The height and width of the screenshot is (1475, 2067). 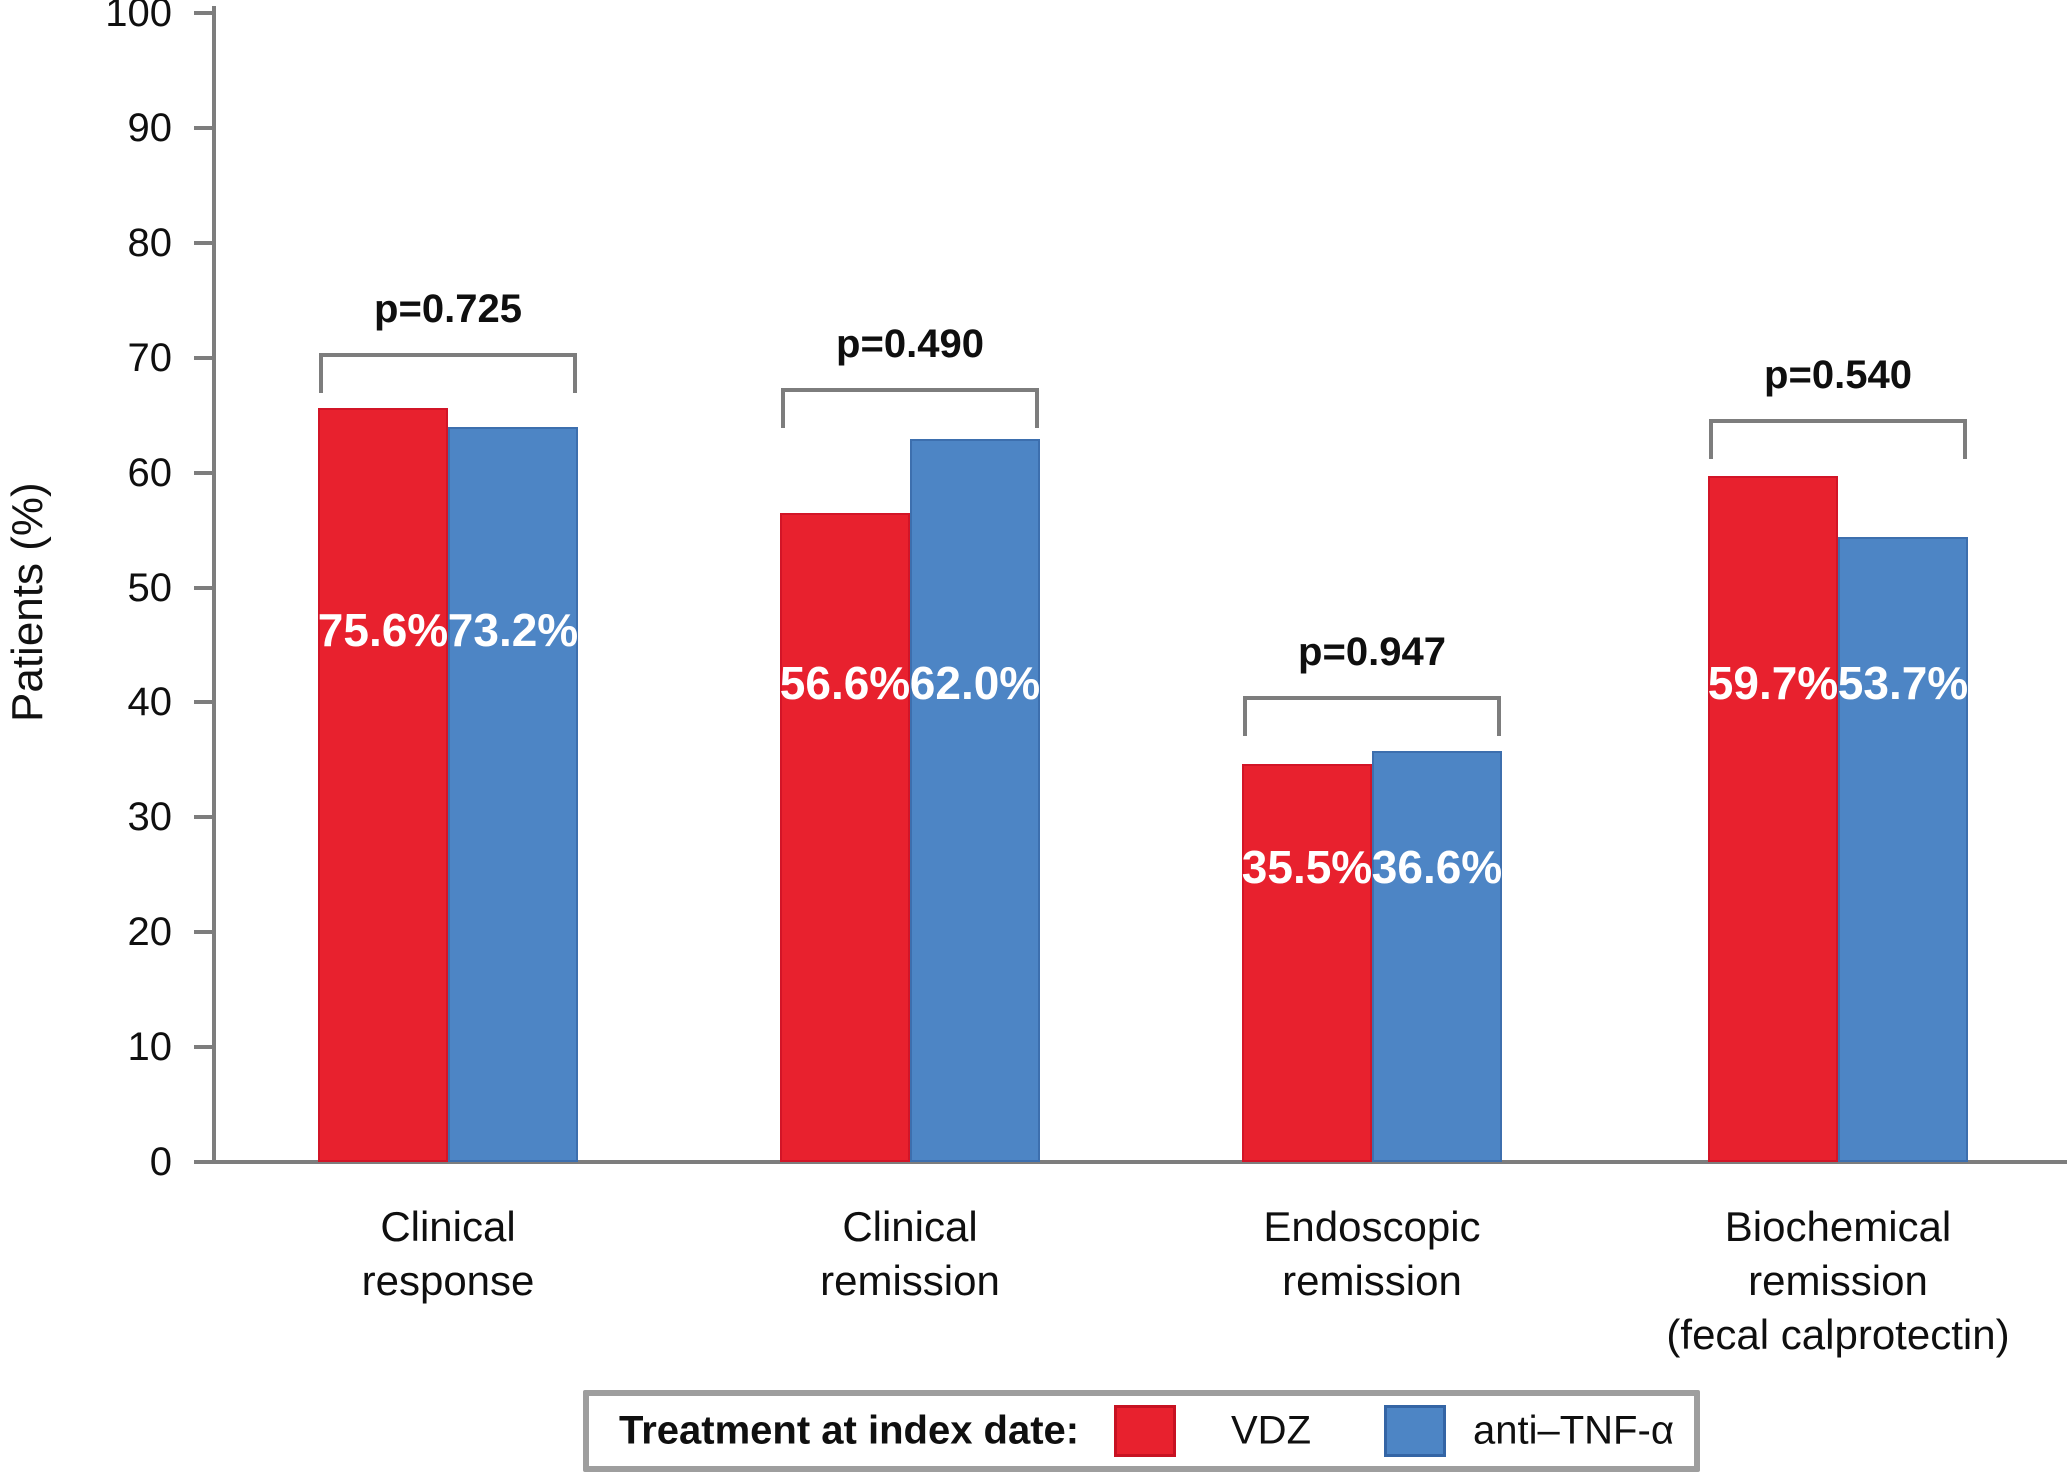 I want to click on legend-label-vdz: VDZ, so click(x=1271, y=1430).